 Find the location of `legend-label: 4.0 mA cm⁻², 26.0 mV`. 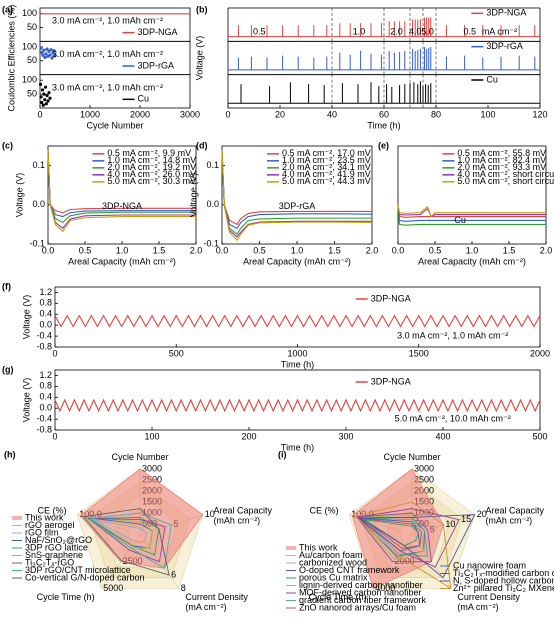

legend-label: 4.0 mA cm⁻², 26.0 mV is located at coordinates (151, 174).